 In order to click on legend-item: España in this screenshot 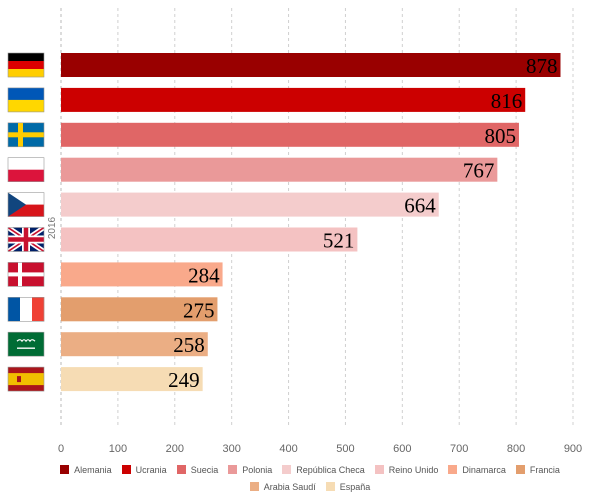, I will do `click(348, 487)`.